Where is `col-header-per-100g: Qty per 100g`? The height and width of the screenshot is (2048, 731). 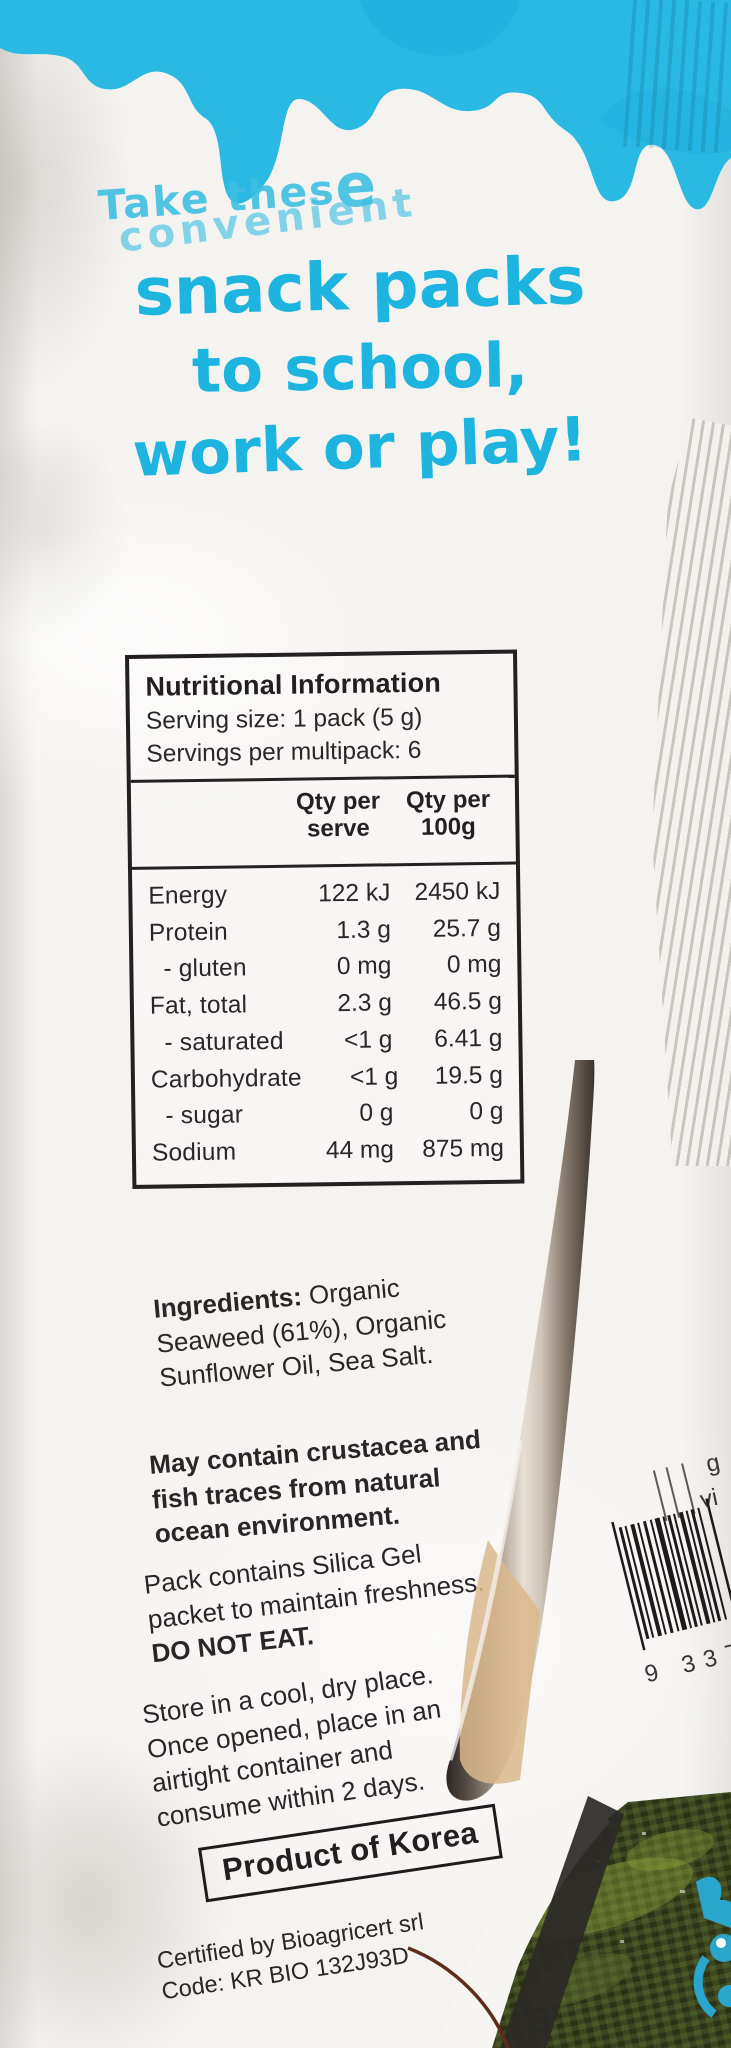 col-header-per-100g: Qty per 100g is located at coordinates (448, 813).